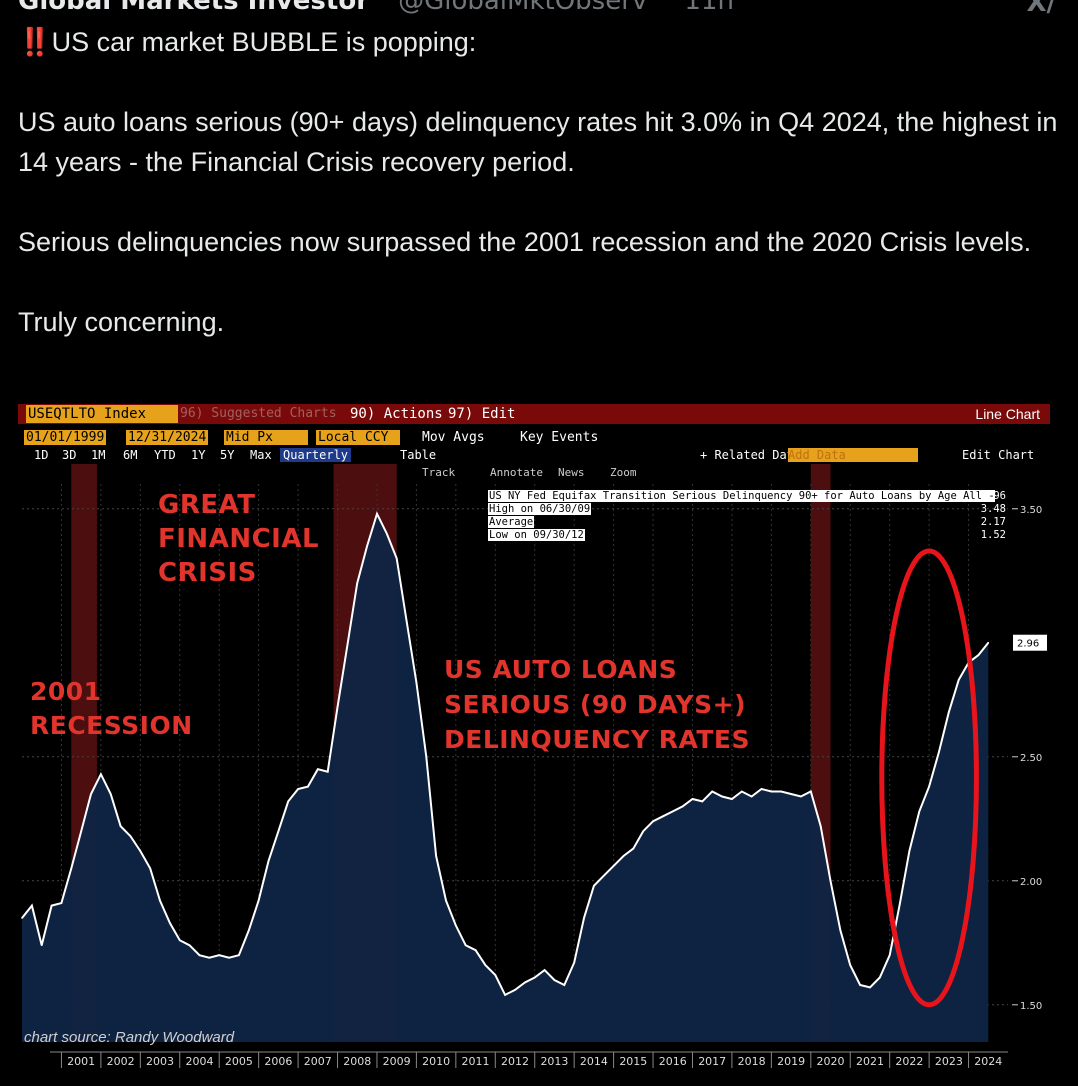 Image resolution: width=1078 pixels, height=1086 pixels. I want to click on chart-source: chart source: Randy Woodward, so click(129, 1037).